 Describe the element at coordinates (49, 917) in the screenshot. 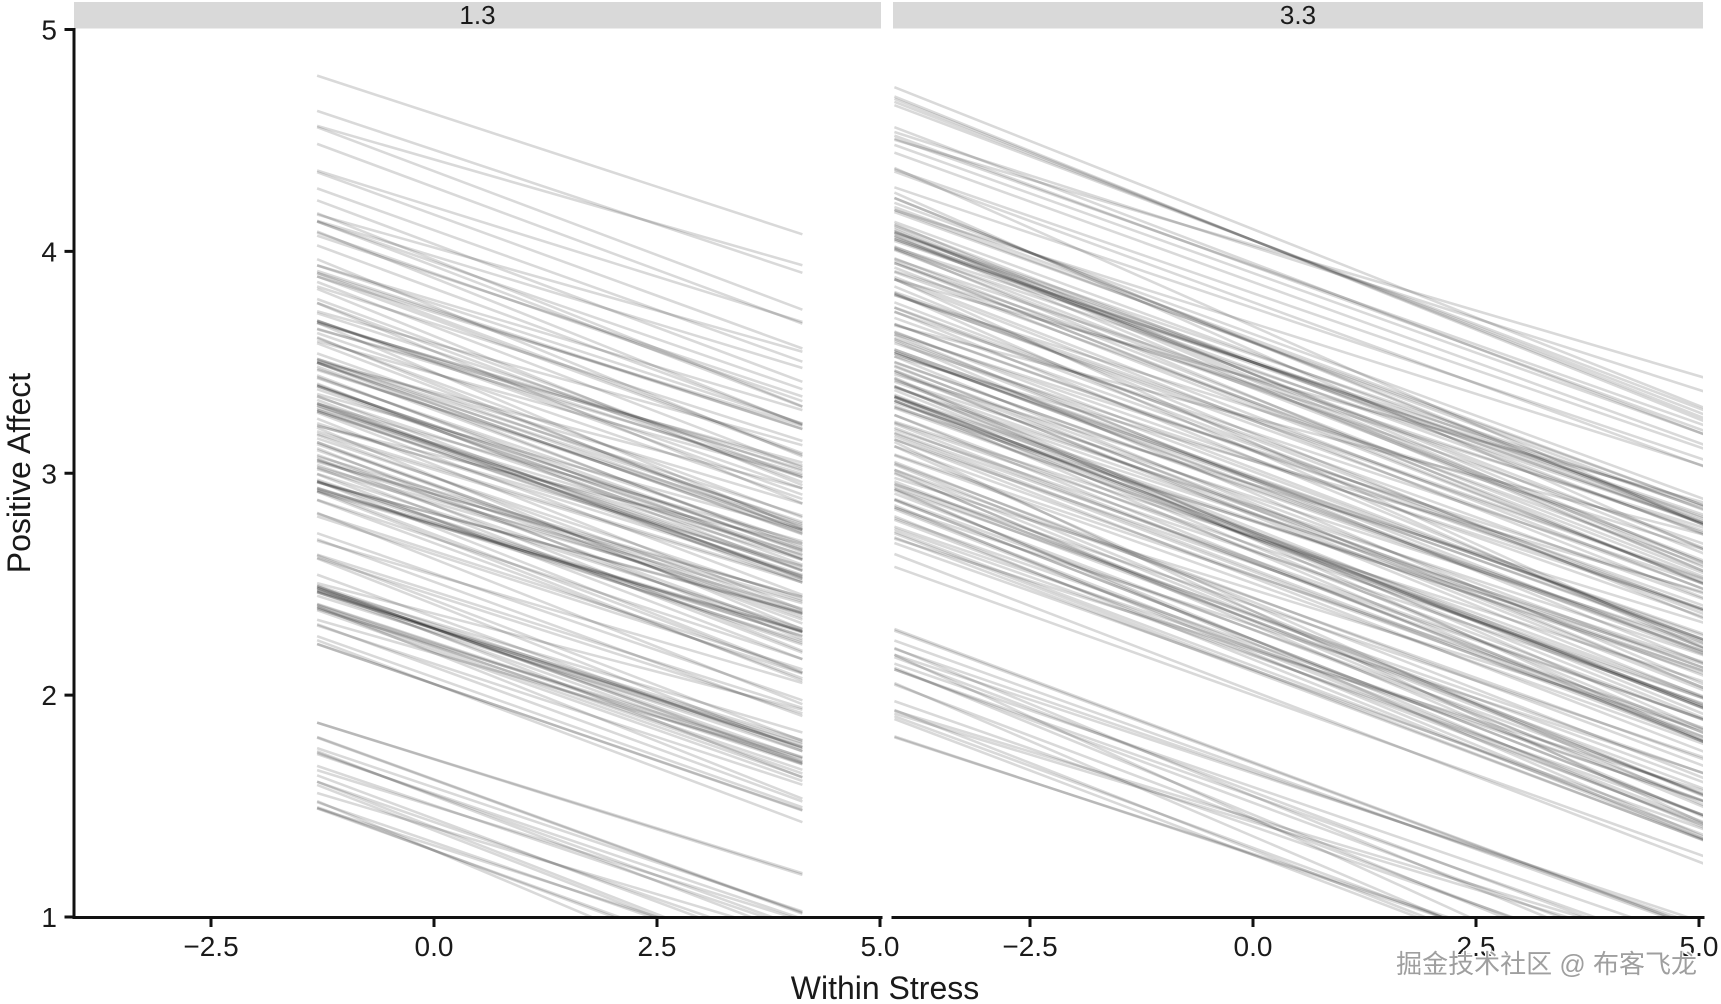

I see `y-tick-label: 1` at that location.